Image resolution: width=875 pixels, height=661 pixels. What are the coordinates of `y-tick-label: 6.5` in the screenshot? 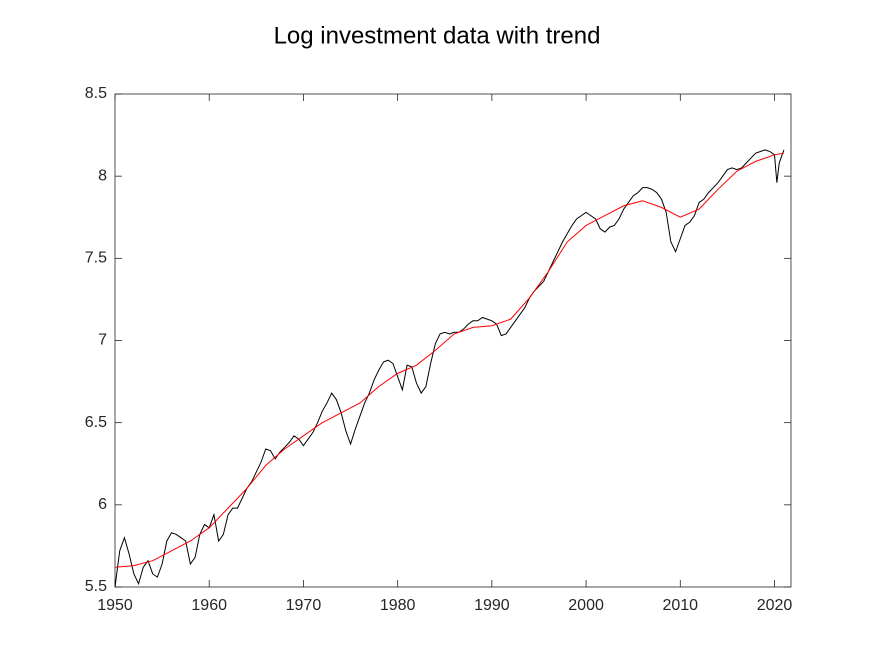 It's located at (96, 422).